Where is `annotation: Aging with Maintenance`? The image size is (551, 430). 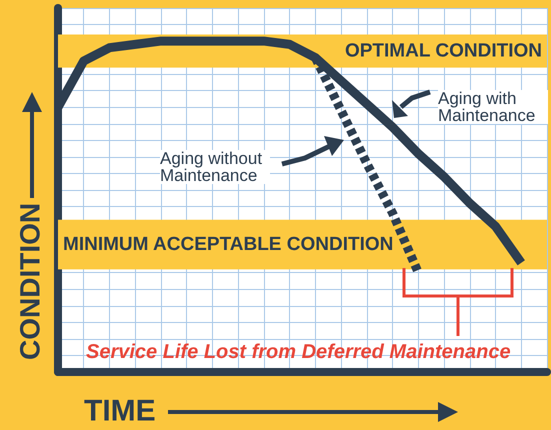 annotation: Aging with Maintenance is located at coordinates (487, 107).